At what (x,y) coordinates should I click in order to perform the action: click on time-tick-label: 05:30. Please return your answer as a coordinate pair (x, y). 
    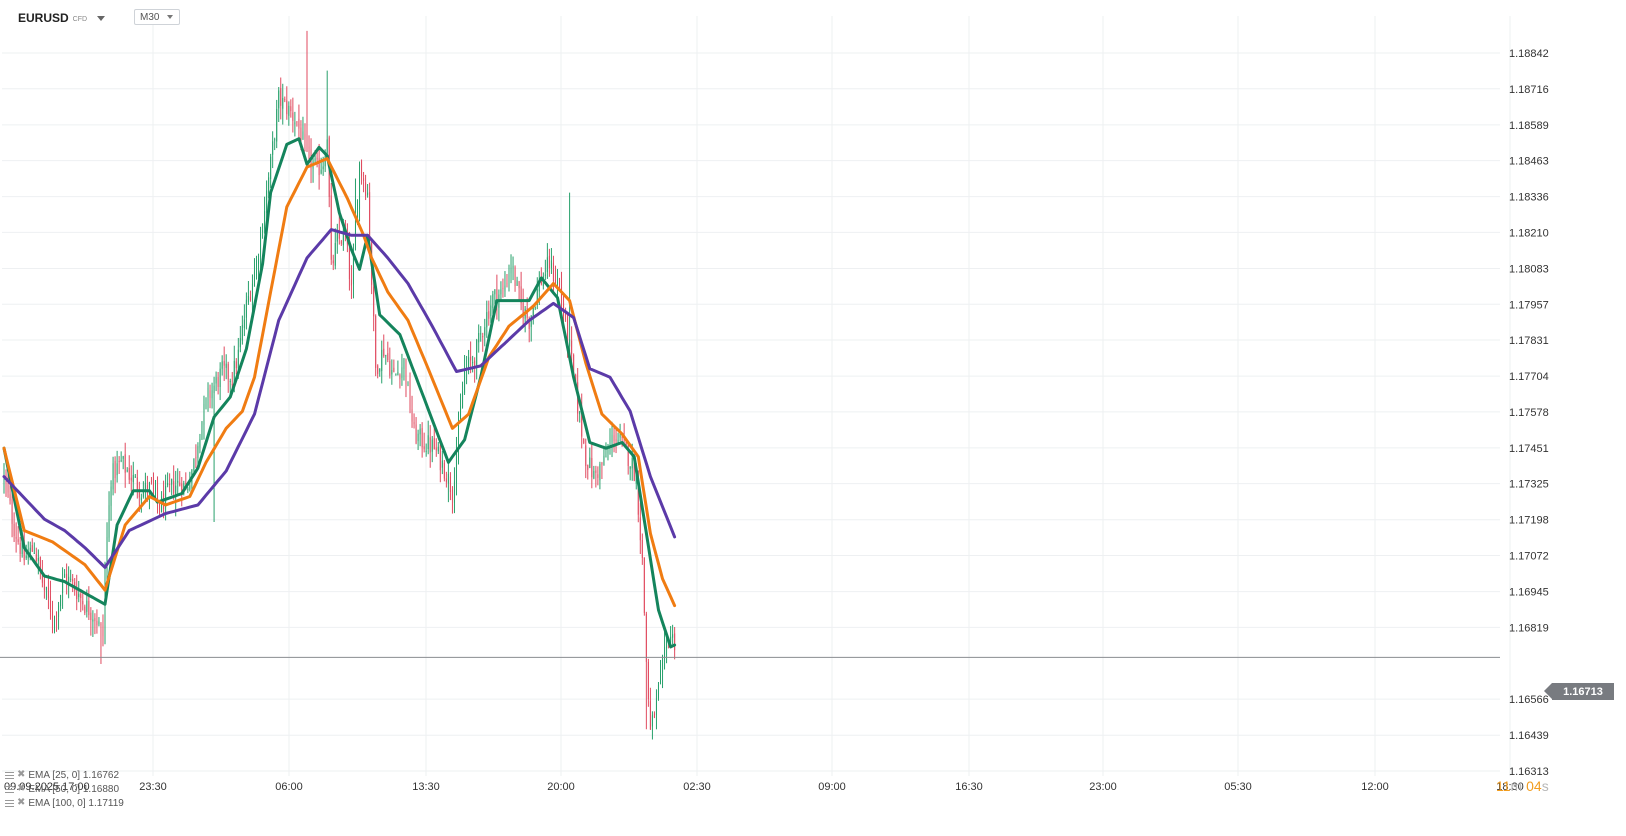
    Looking at the image, I should click on (1238, 787).